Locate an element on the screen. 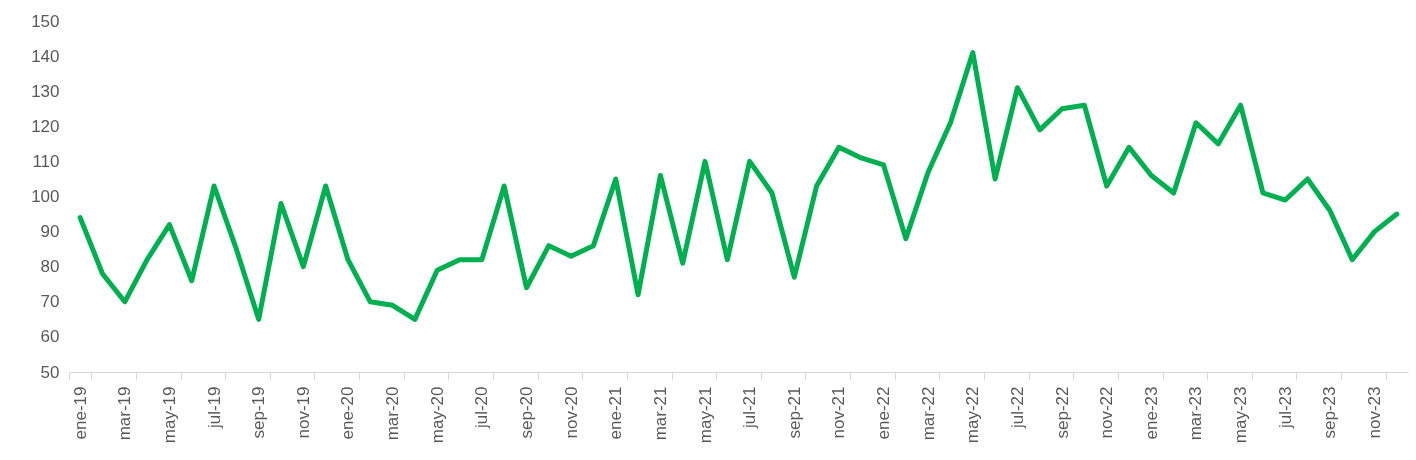 The width and height of the screenshot is (1416, 460). x-tick-label: mar-20 is located at coordinates (393, 413).